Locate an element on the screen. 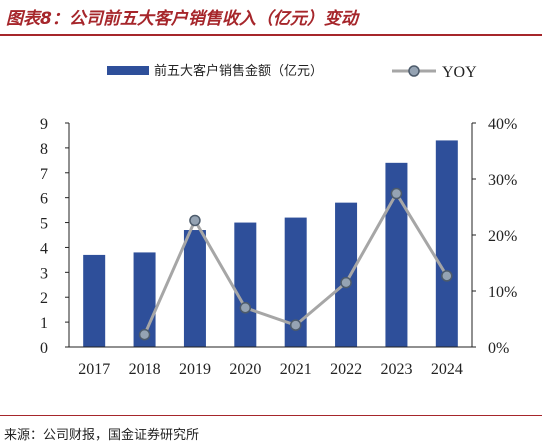 The image size is (542, 446). source-note: 来源：公司财报，国金证券研究所 is located at coordinates (102, 435).